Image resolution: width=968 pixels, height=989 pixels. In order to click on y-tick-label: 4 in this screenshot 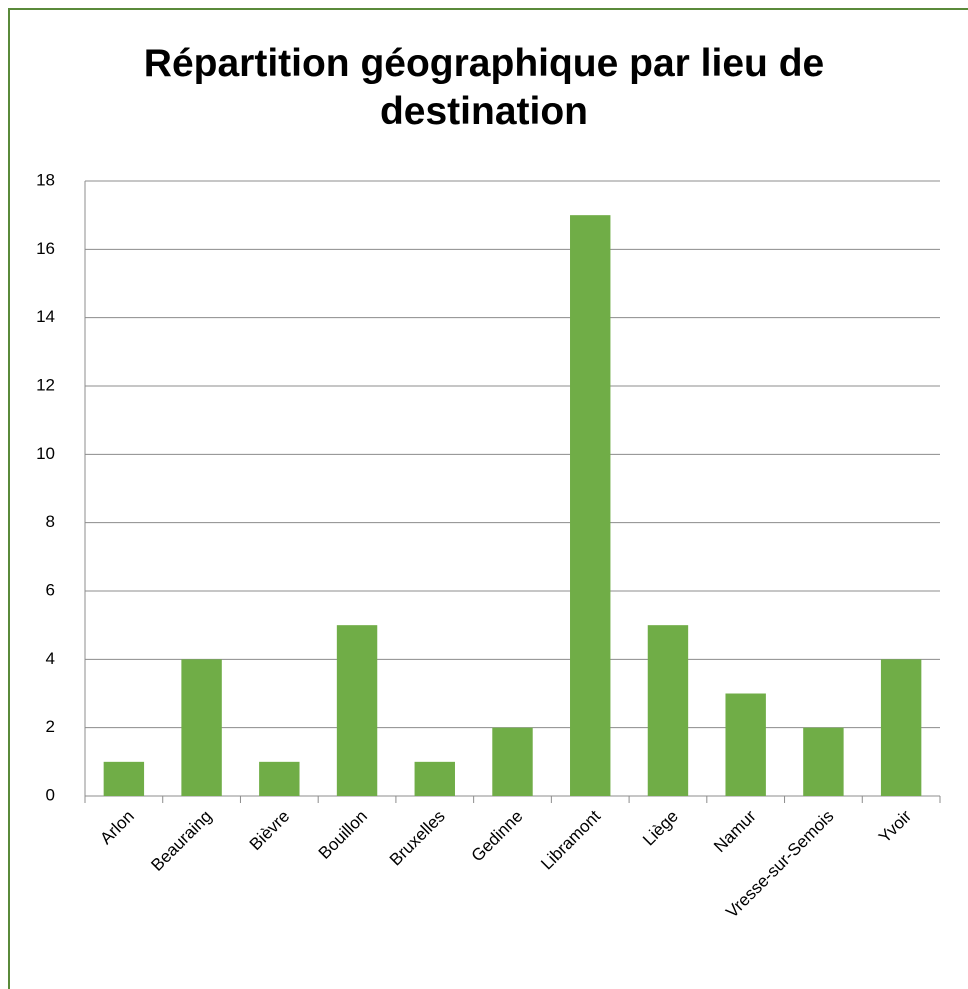, I will do `click(50, 658)`.